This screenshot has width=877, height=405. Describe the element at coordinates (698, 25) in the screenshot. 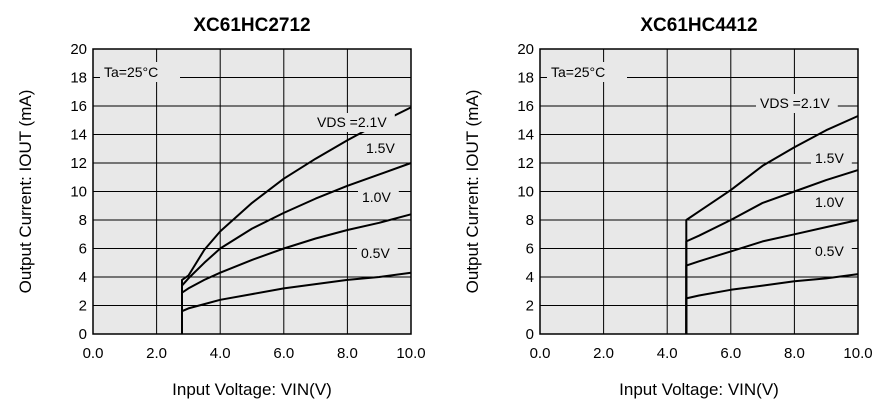

I see `chart-title: XC61HC4412` at that location.